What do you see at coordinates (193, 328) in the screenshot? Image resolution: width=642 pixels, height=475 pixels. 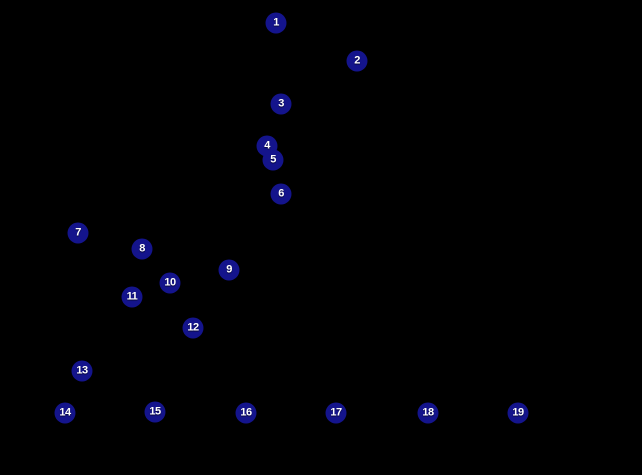 I see `som-marker-12: 12` at bounding box center [193, 328].